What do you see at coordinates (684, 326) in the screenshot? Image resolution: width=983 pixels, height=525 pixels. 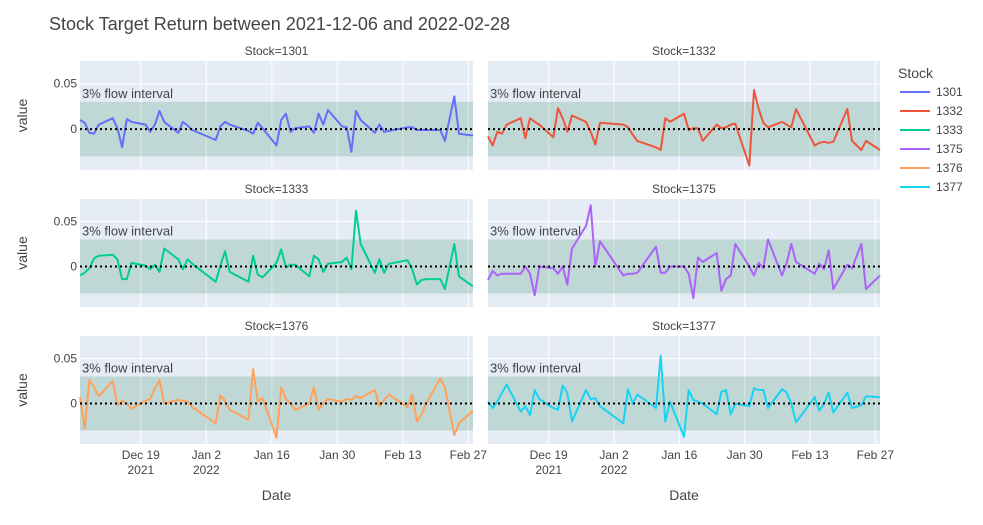 I see `panel-label: Stock=1377` at bounding box center [684, 326].